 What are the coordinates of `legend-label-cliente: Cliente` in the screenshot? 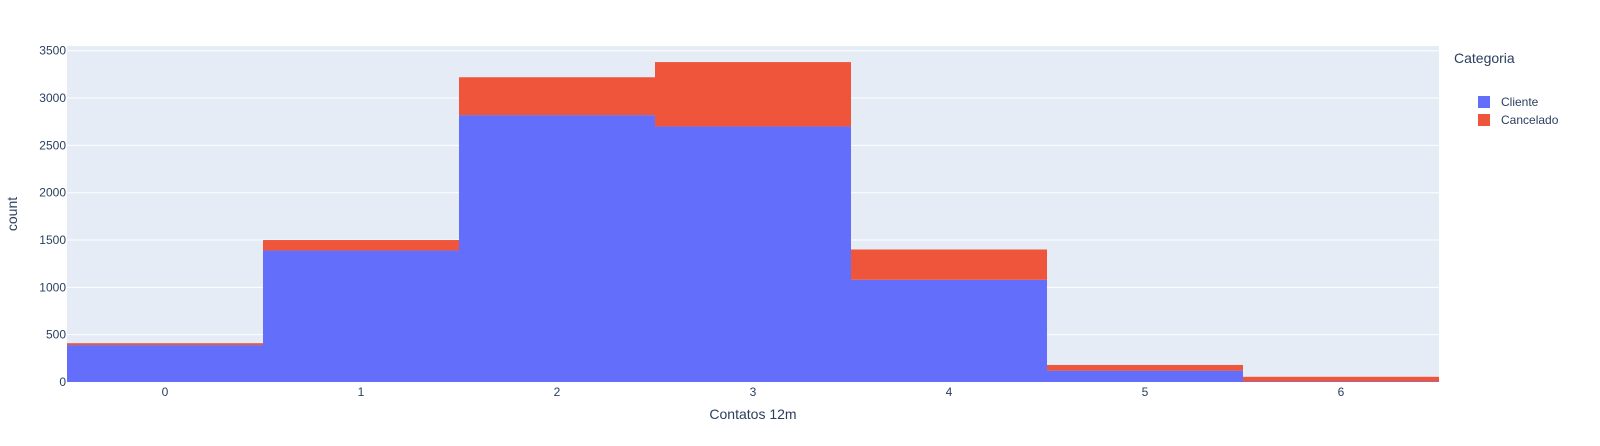 It's located at (1520, 102).